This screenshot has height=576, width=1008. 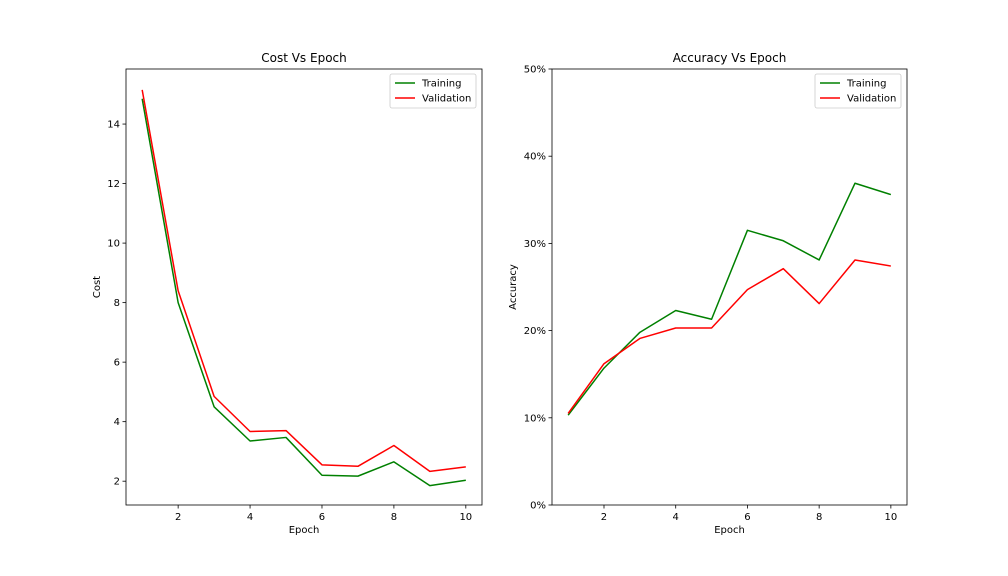 I want to click on y-tick-label: 30%, so click(x=535, y=244).